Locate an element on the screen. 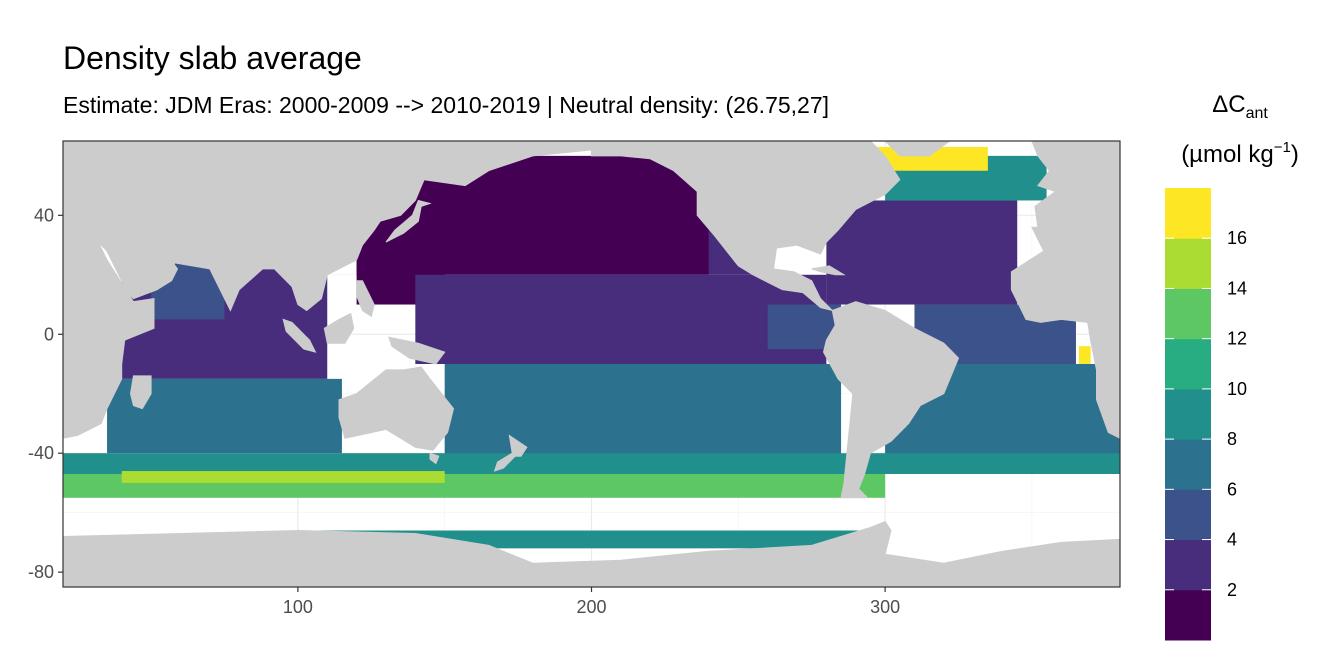 The image size is (1344, 672). legend-units: (µmol kg−1) is located at coordinates (1240, 153).